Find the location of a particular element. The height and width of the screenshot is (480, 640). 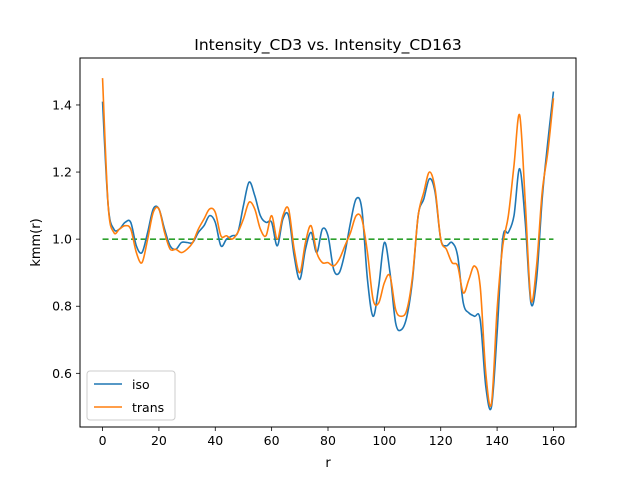

x-tick-label: 160 is located at coordinates (554, 440).